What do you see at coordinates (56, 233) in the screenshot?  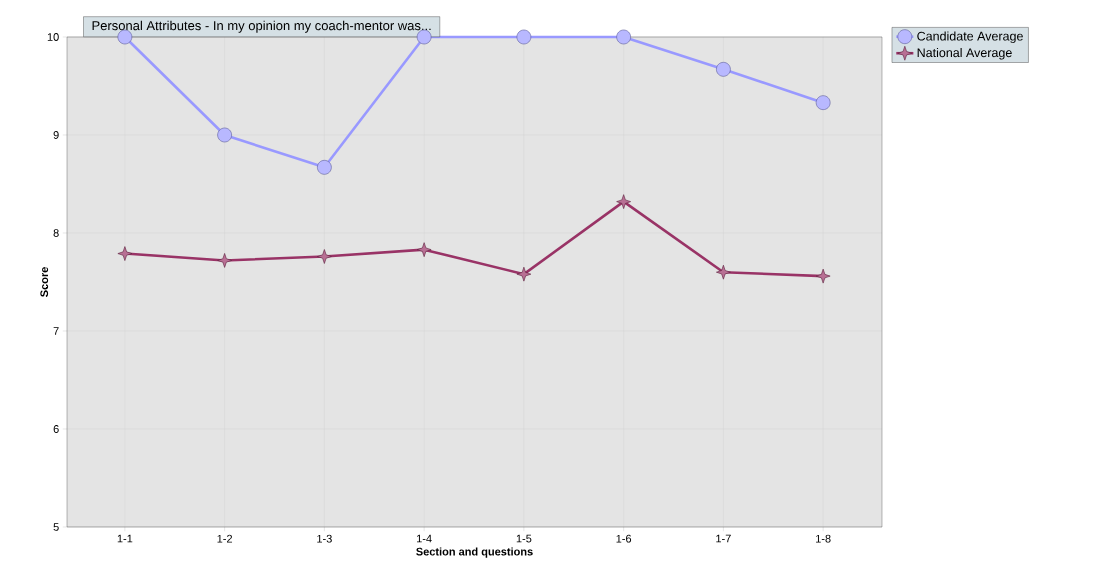 I see `y-tick-label: 8` at bounding box center [56, 233].